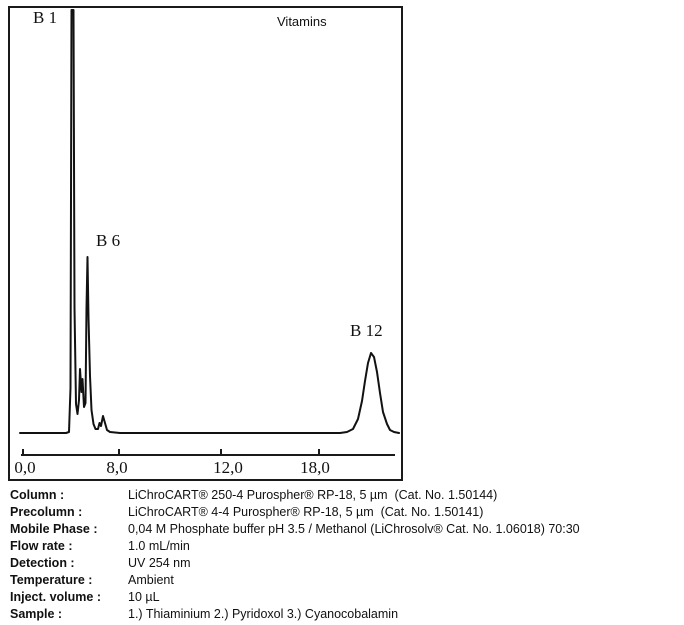  What do you see at coordinates (344, 597) in the screenshot?
I see `table-row: Inject. volume : 10 µL` at bounding box center [344, 597].